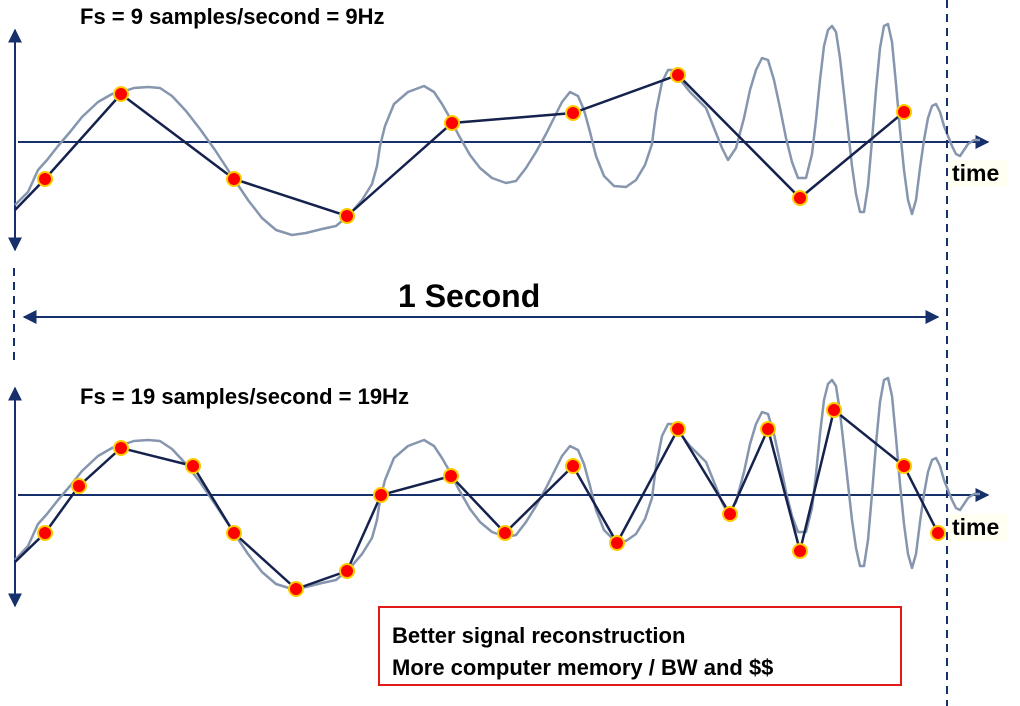 The width and height of the screenshot is (1020, 706). I want to click on duration-label: 1 Second, so click(469, 296).